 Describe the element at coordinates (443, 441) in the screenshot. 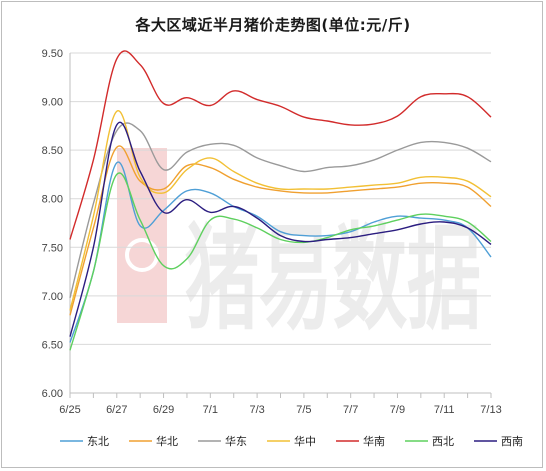

I see `legend-label: 西北` at that location.